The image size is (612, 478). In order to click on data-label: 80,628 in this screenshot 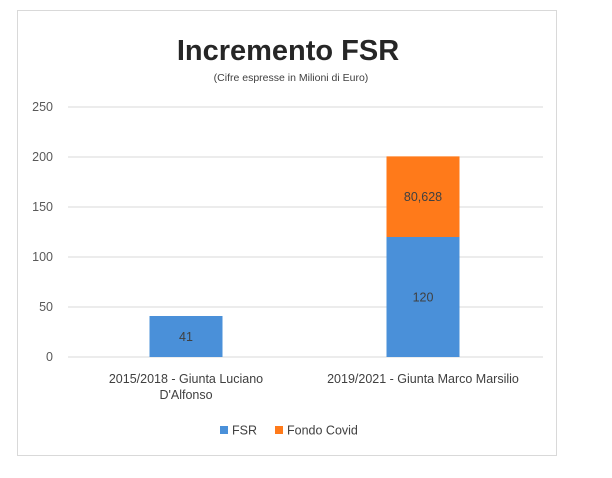, I will do `click(423, 197)`.